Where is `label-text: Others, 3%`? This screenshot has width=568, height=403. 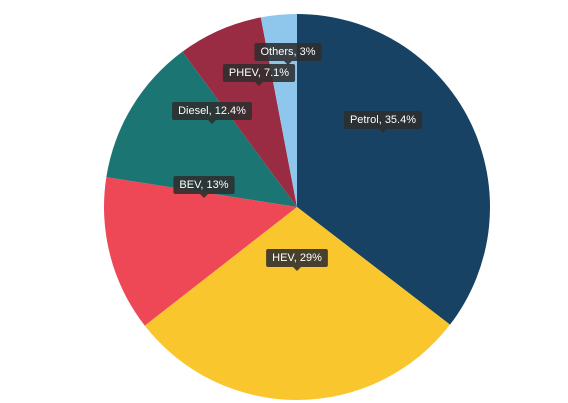 label-text: Others, 3% is located at coordinates (287, 52).